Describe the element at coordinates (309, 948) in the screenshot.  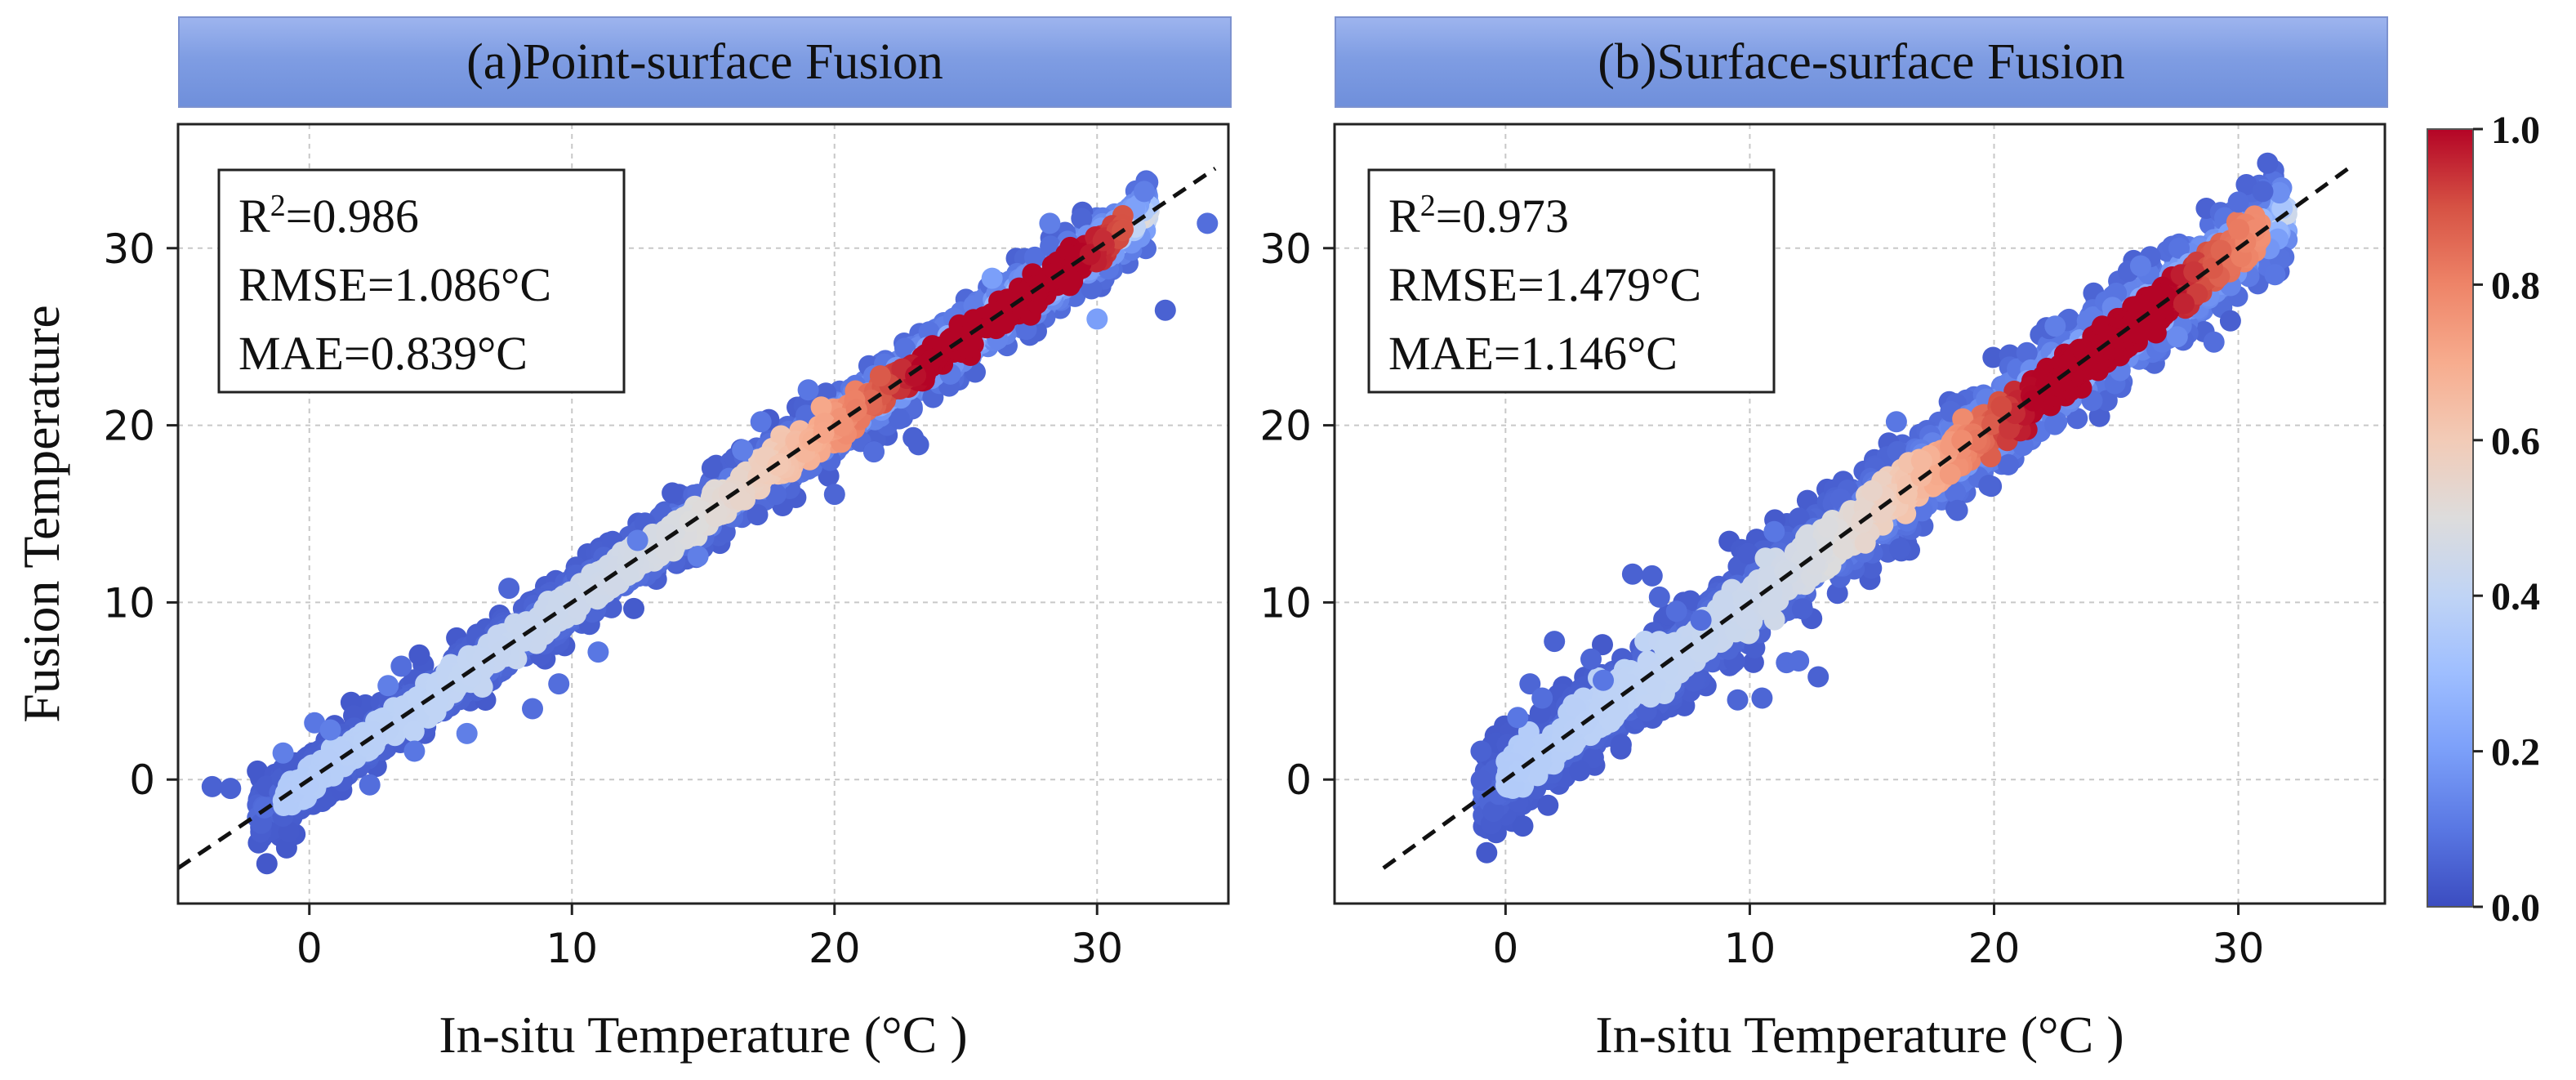
I see `panel-a-xtick-label: 0` at that location.